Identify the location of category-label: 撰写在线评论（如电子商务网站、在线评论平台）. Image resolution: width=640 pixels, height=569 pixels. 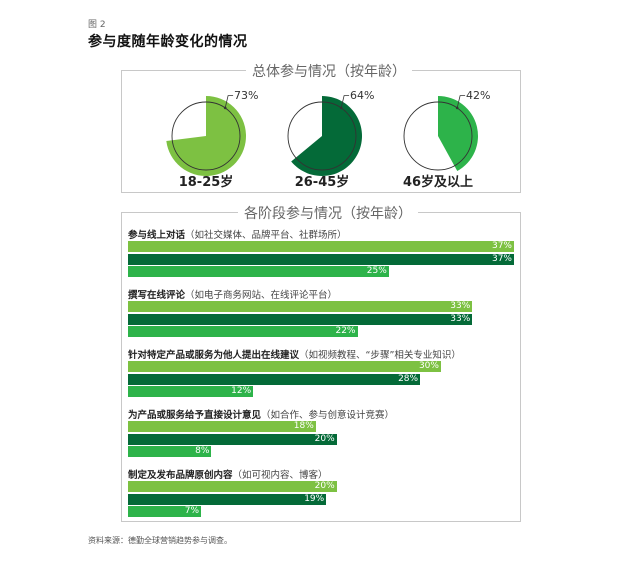
(232, 294).